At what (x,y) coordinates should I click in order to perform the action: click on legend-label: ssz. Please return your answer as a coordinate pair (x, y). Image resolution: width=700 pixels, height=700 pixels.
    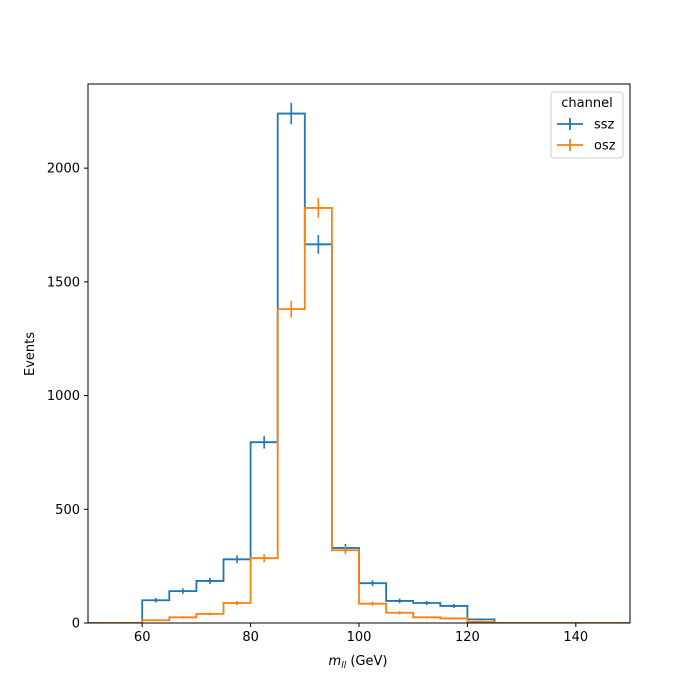
    Looking at the image, I should click on (604, 125).